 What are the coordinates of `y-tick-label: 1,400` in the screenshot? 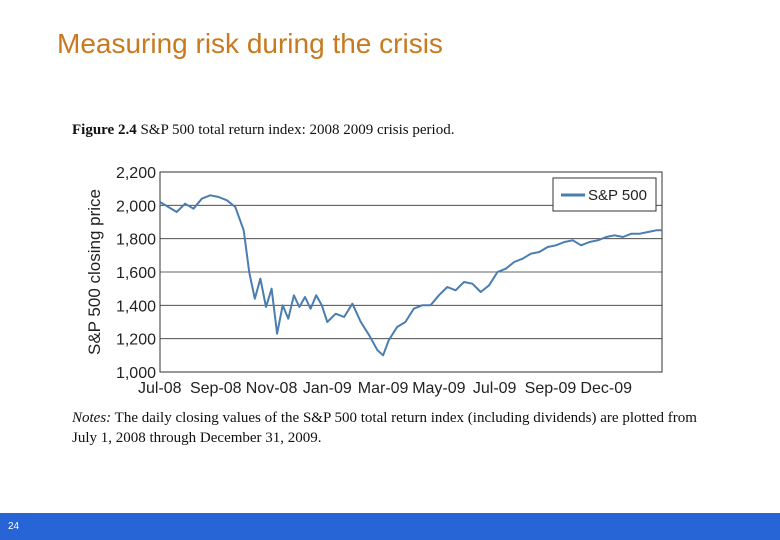 It's located at (136, 306).